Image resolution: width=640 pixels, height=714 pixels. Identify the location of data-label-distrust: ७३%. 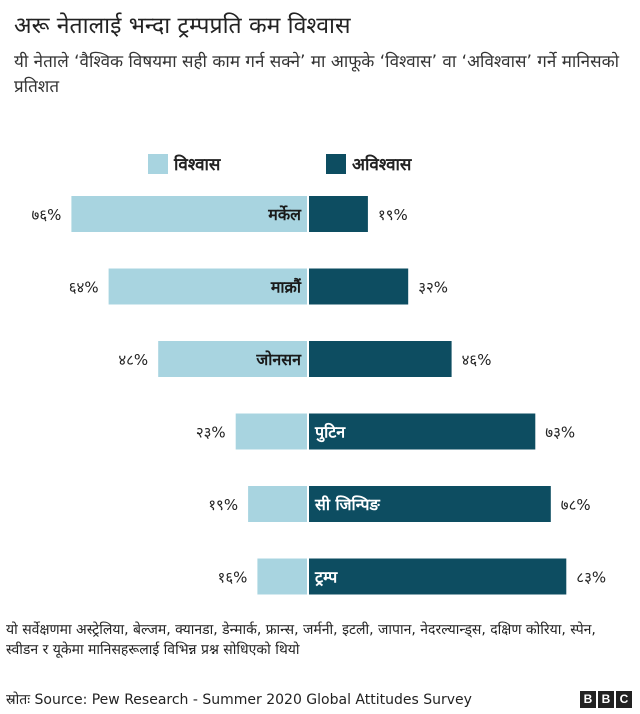
(560, 433).